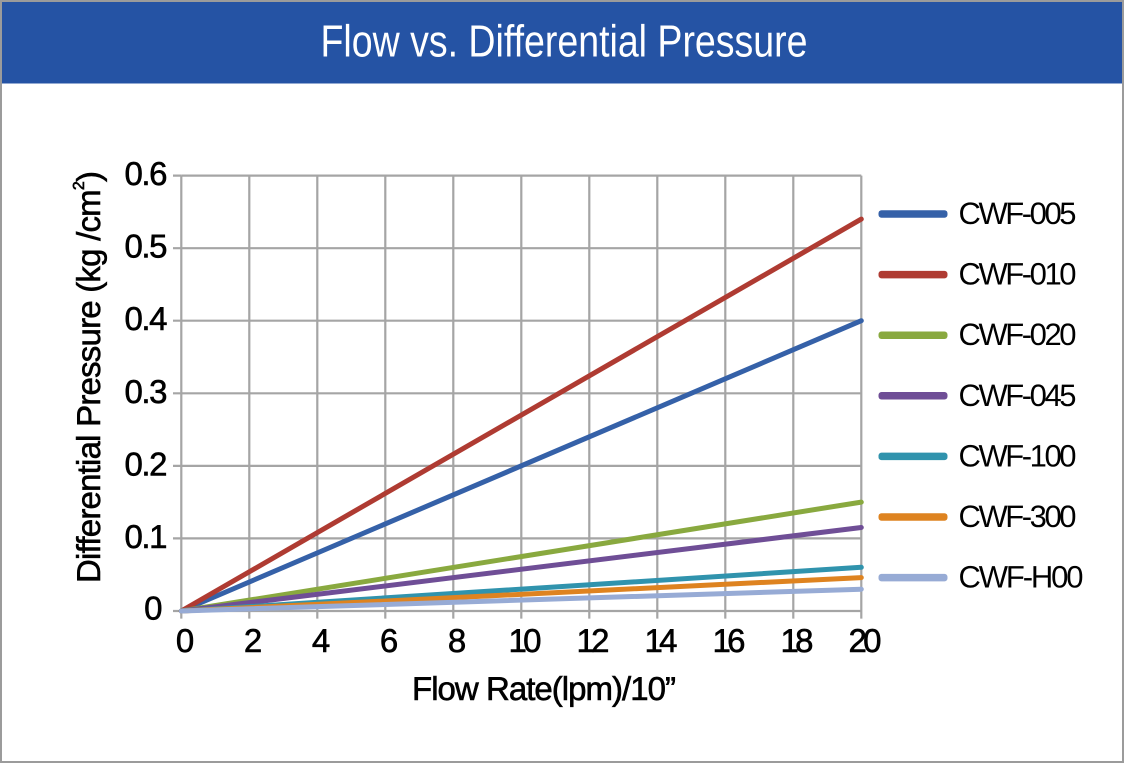 Image resolution: width=1124 pixels, height=763 pixels. Describe the element at coordinates (389, 640) in the screenshot. I see `svg-text: 6` at that location.